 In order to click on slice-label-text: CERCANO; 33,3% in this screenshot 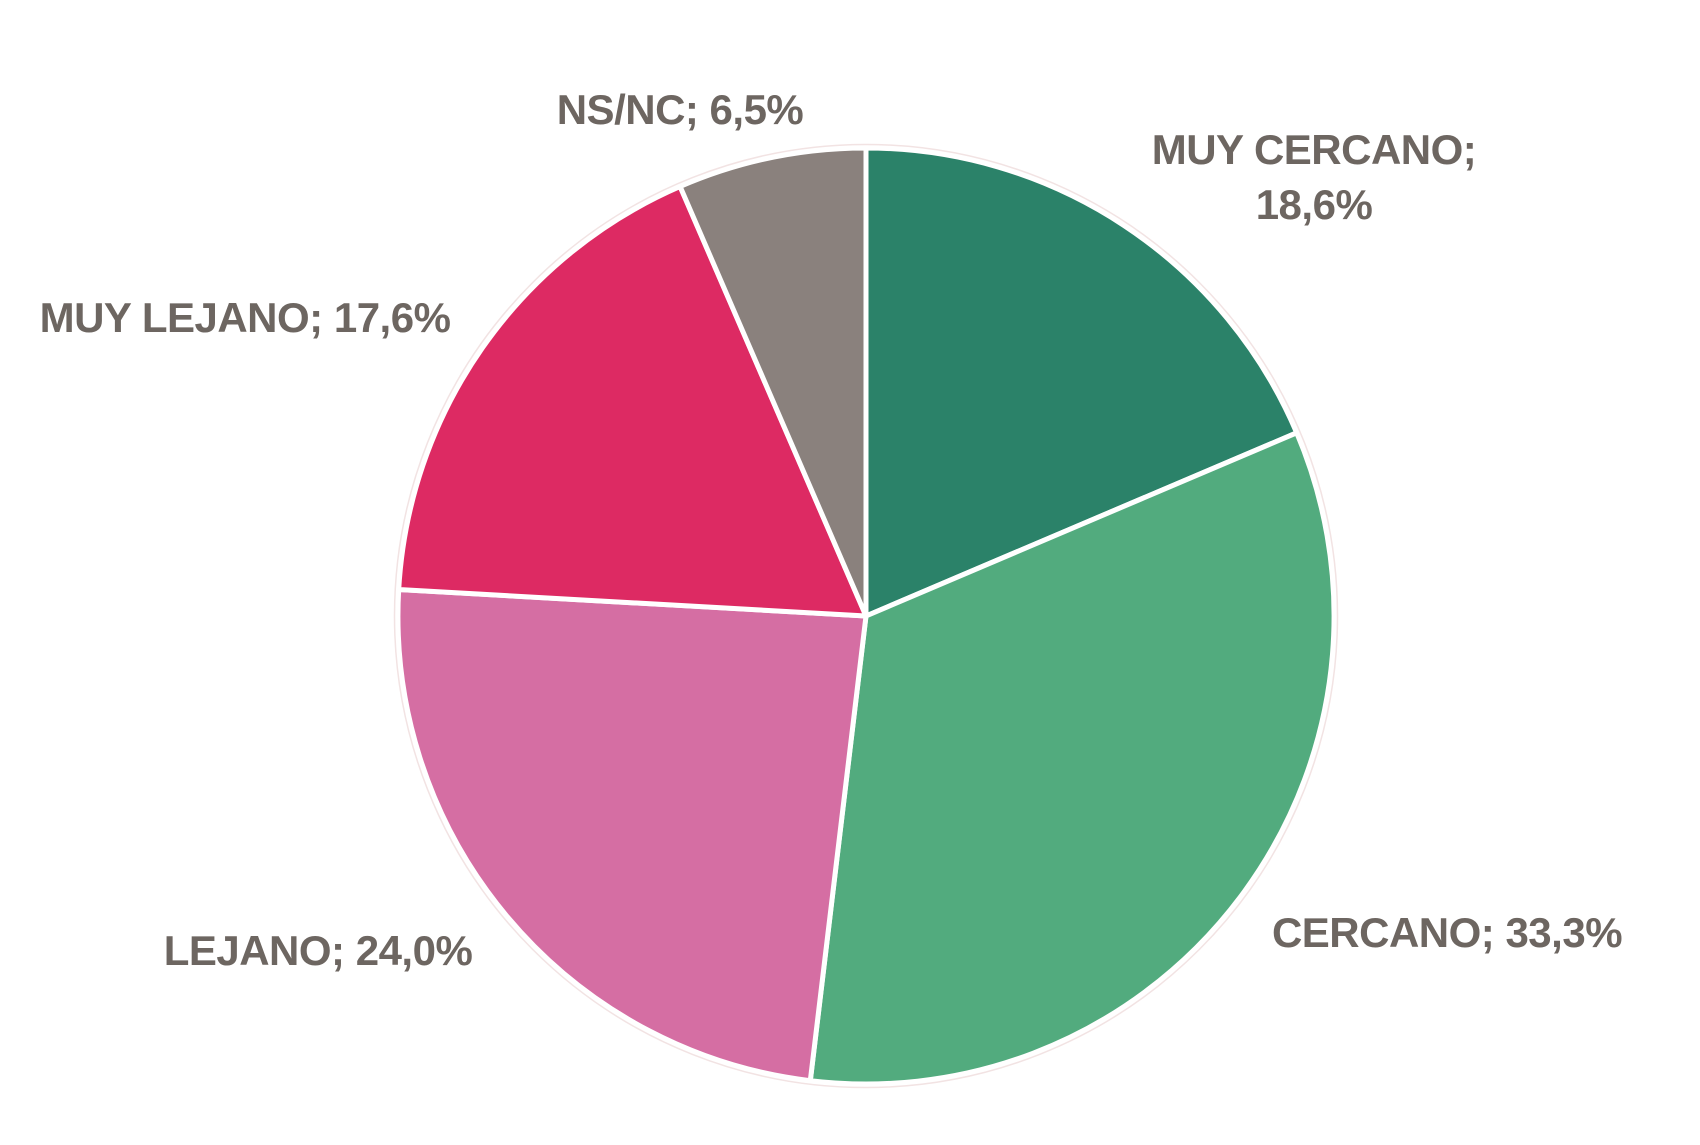, I will do `click(1447, 932)`.